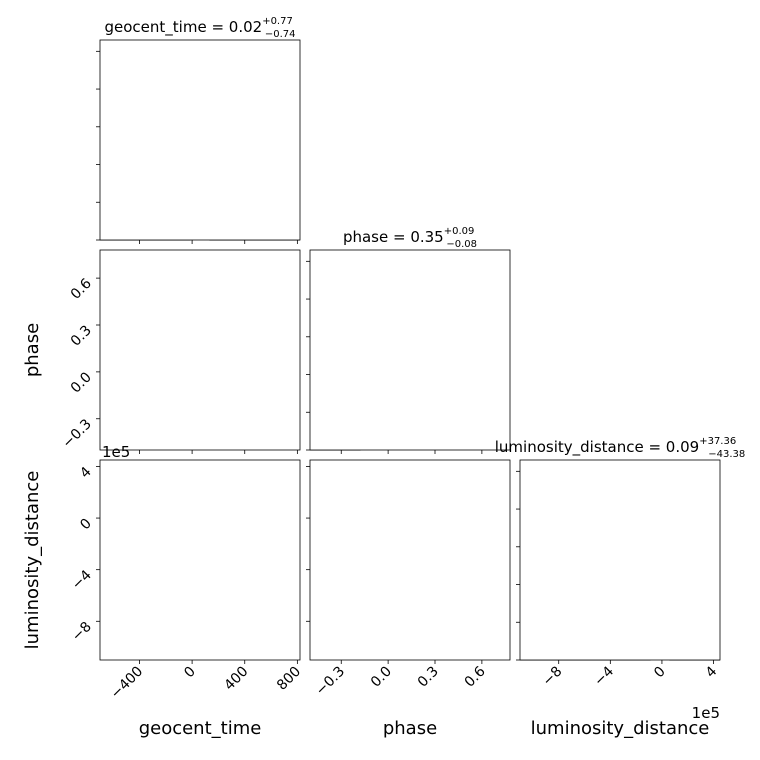  What do you see at coordinates (381, 677) in the screenshot?
I see `x-tick-label-phase: 0.0` at bounding box center [381, 677].